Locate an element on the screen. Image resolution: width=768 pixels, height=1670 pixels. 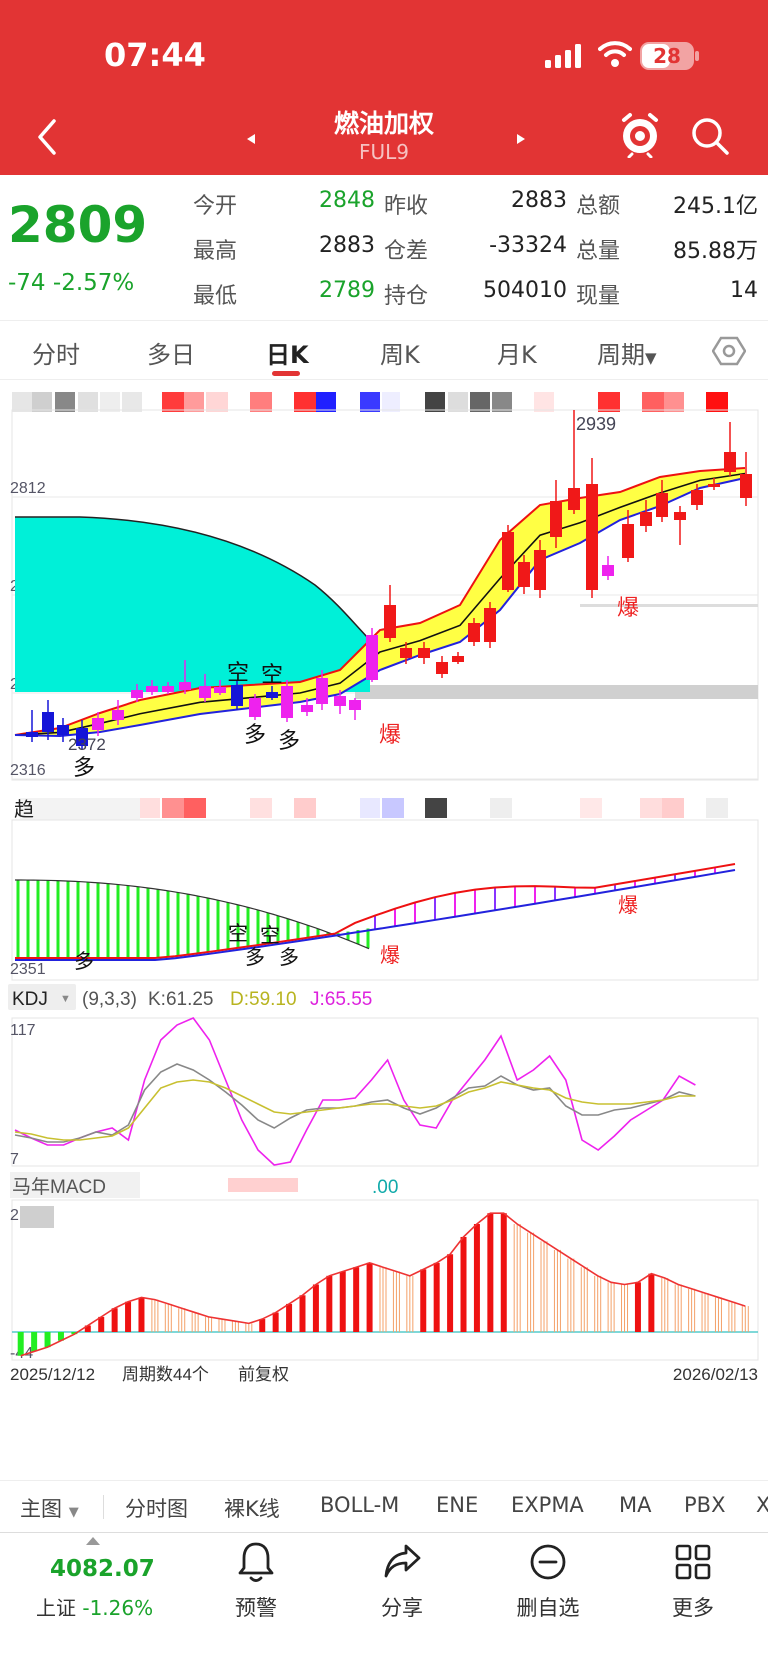
indicator-bare-k: 裸K线 is located at coordinates (252, 1509).